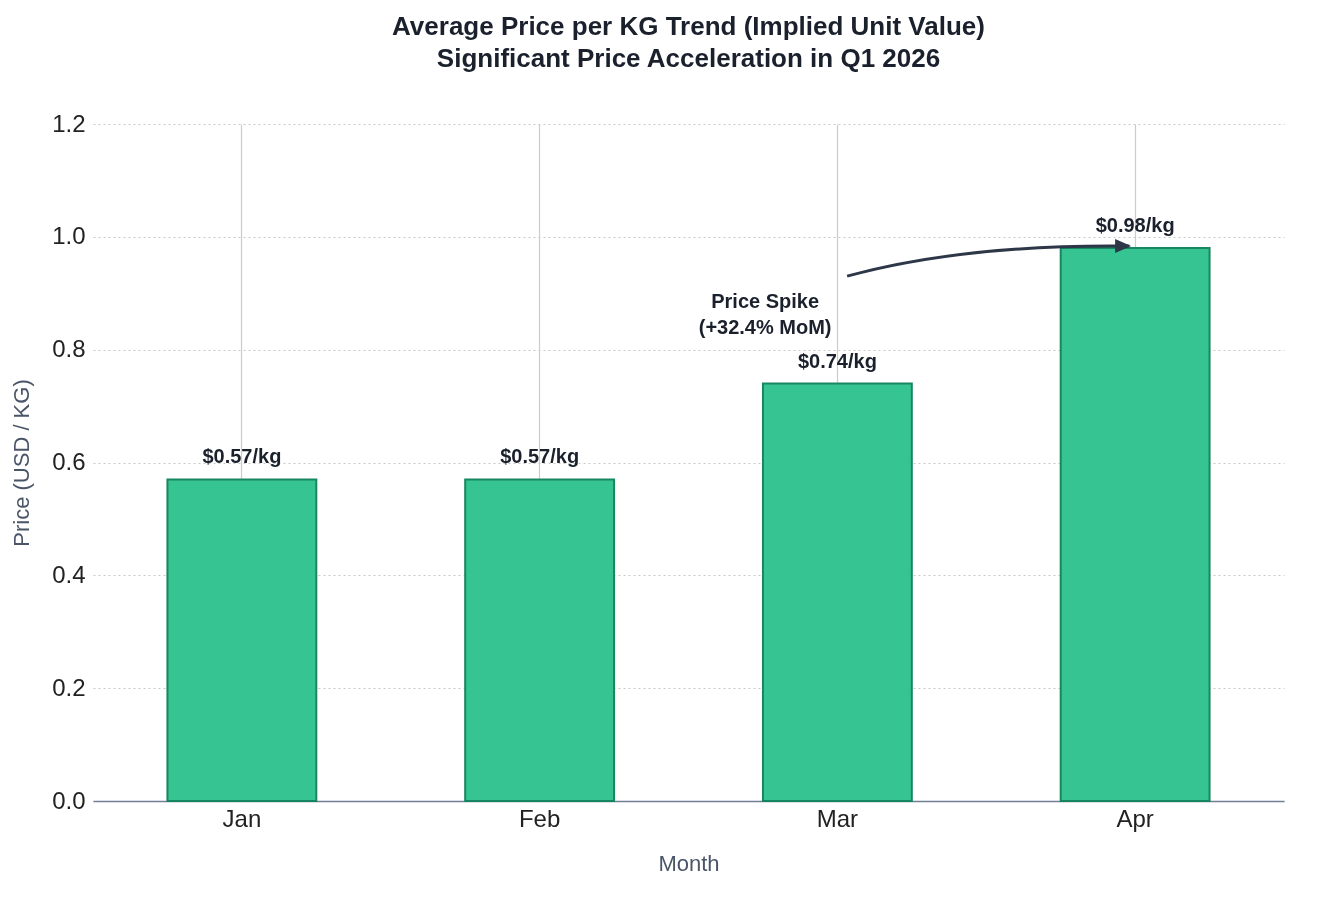  What do you see at coordinates (69, 349) in the screenshot?
I see `y-tick-label: 0.8` at bounding box center [69, 349].